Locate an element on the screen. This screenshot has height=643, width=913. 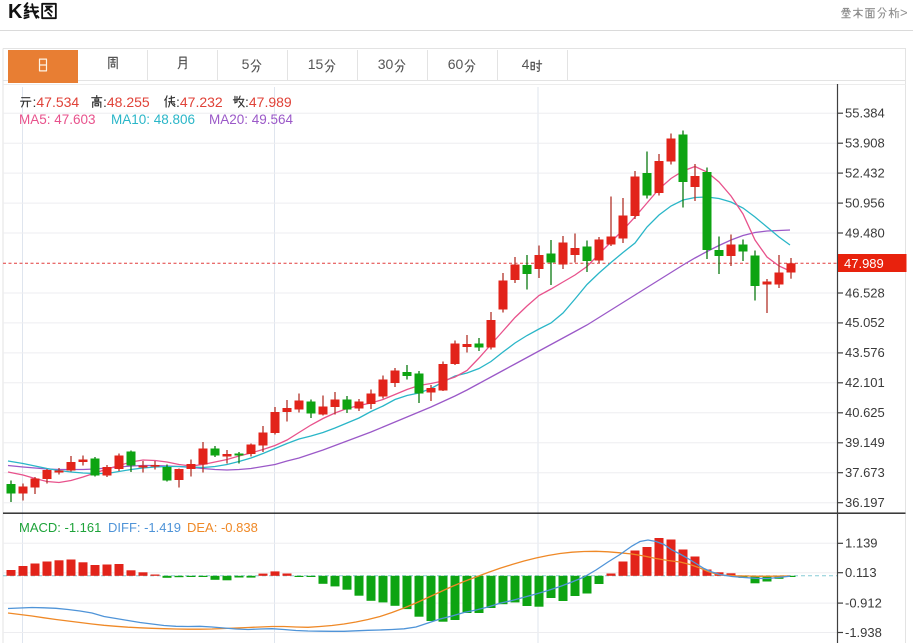
svg-text: 52.432 is located at coordinates (865, 172).